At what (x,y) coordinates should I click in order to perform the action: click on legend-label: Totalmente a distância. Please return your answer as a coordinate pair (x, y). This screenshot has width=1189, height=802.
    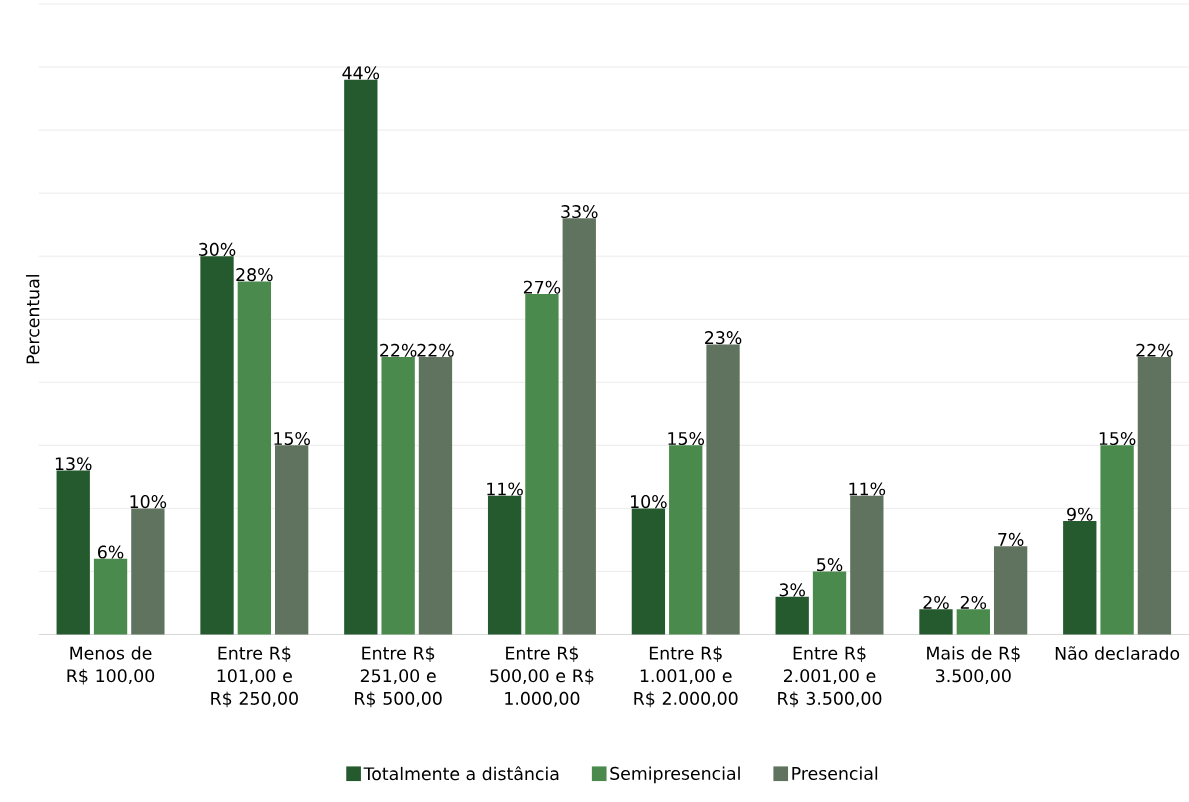
    Looking at the image, I should click on (461, 773).